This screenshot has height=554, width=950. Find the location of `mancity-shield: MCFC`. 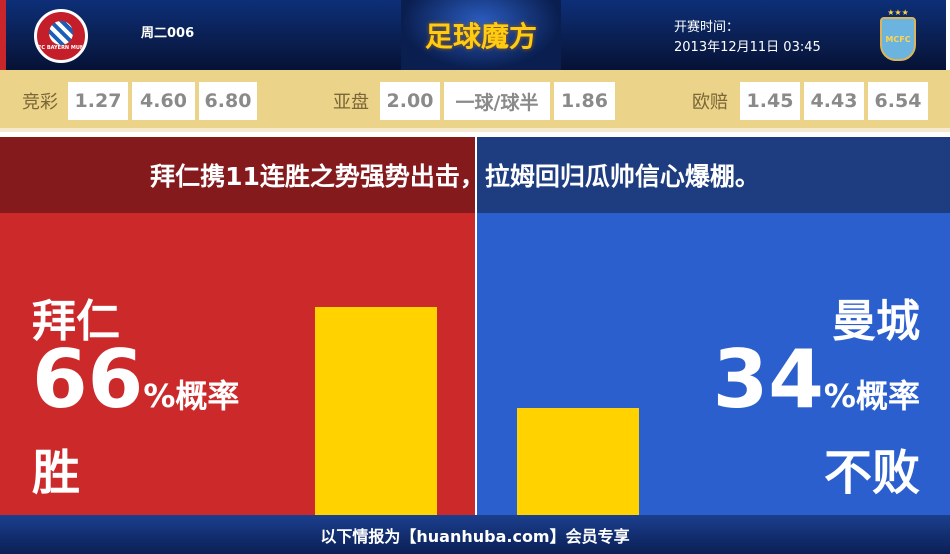

mancity-shield: MCFC is located at coordinates (898, 39).